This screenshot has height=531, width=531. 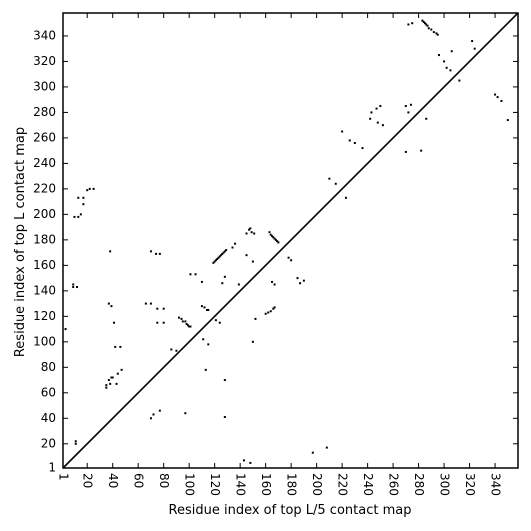 I want to click on x-tick-label: 20, so click(x=88, y=480).